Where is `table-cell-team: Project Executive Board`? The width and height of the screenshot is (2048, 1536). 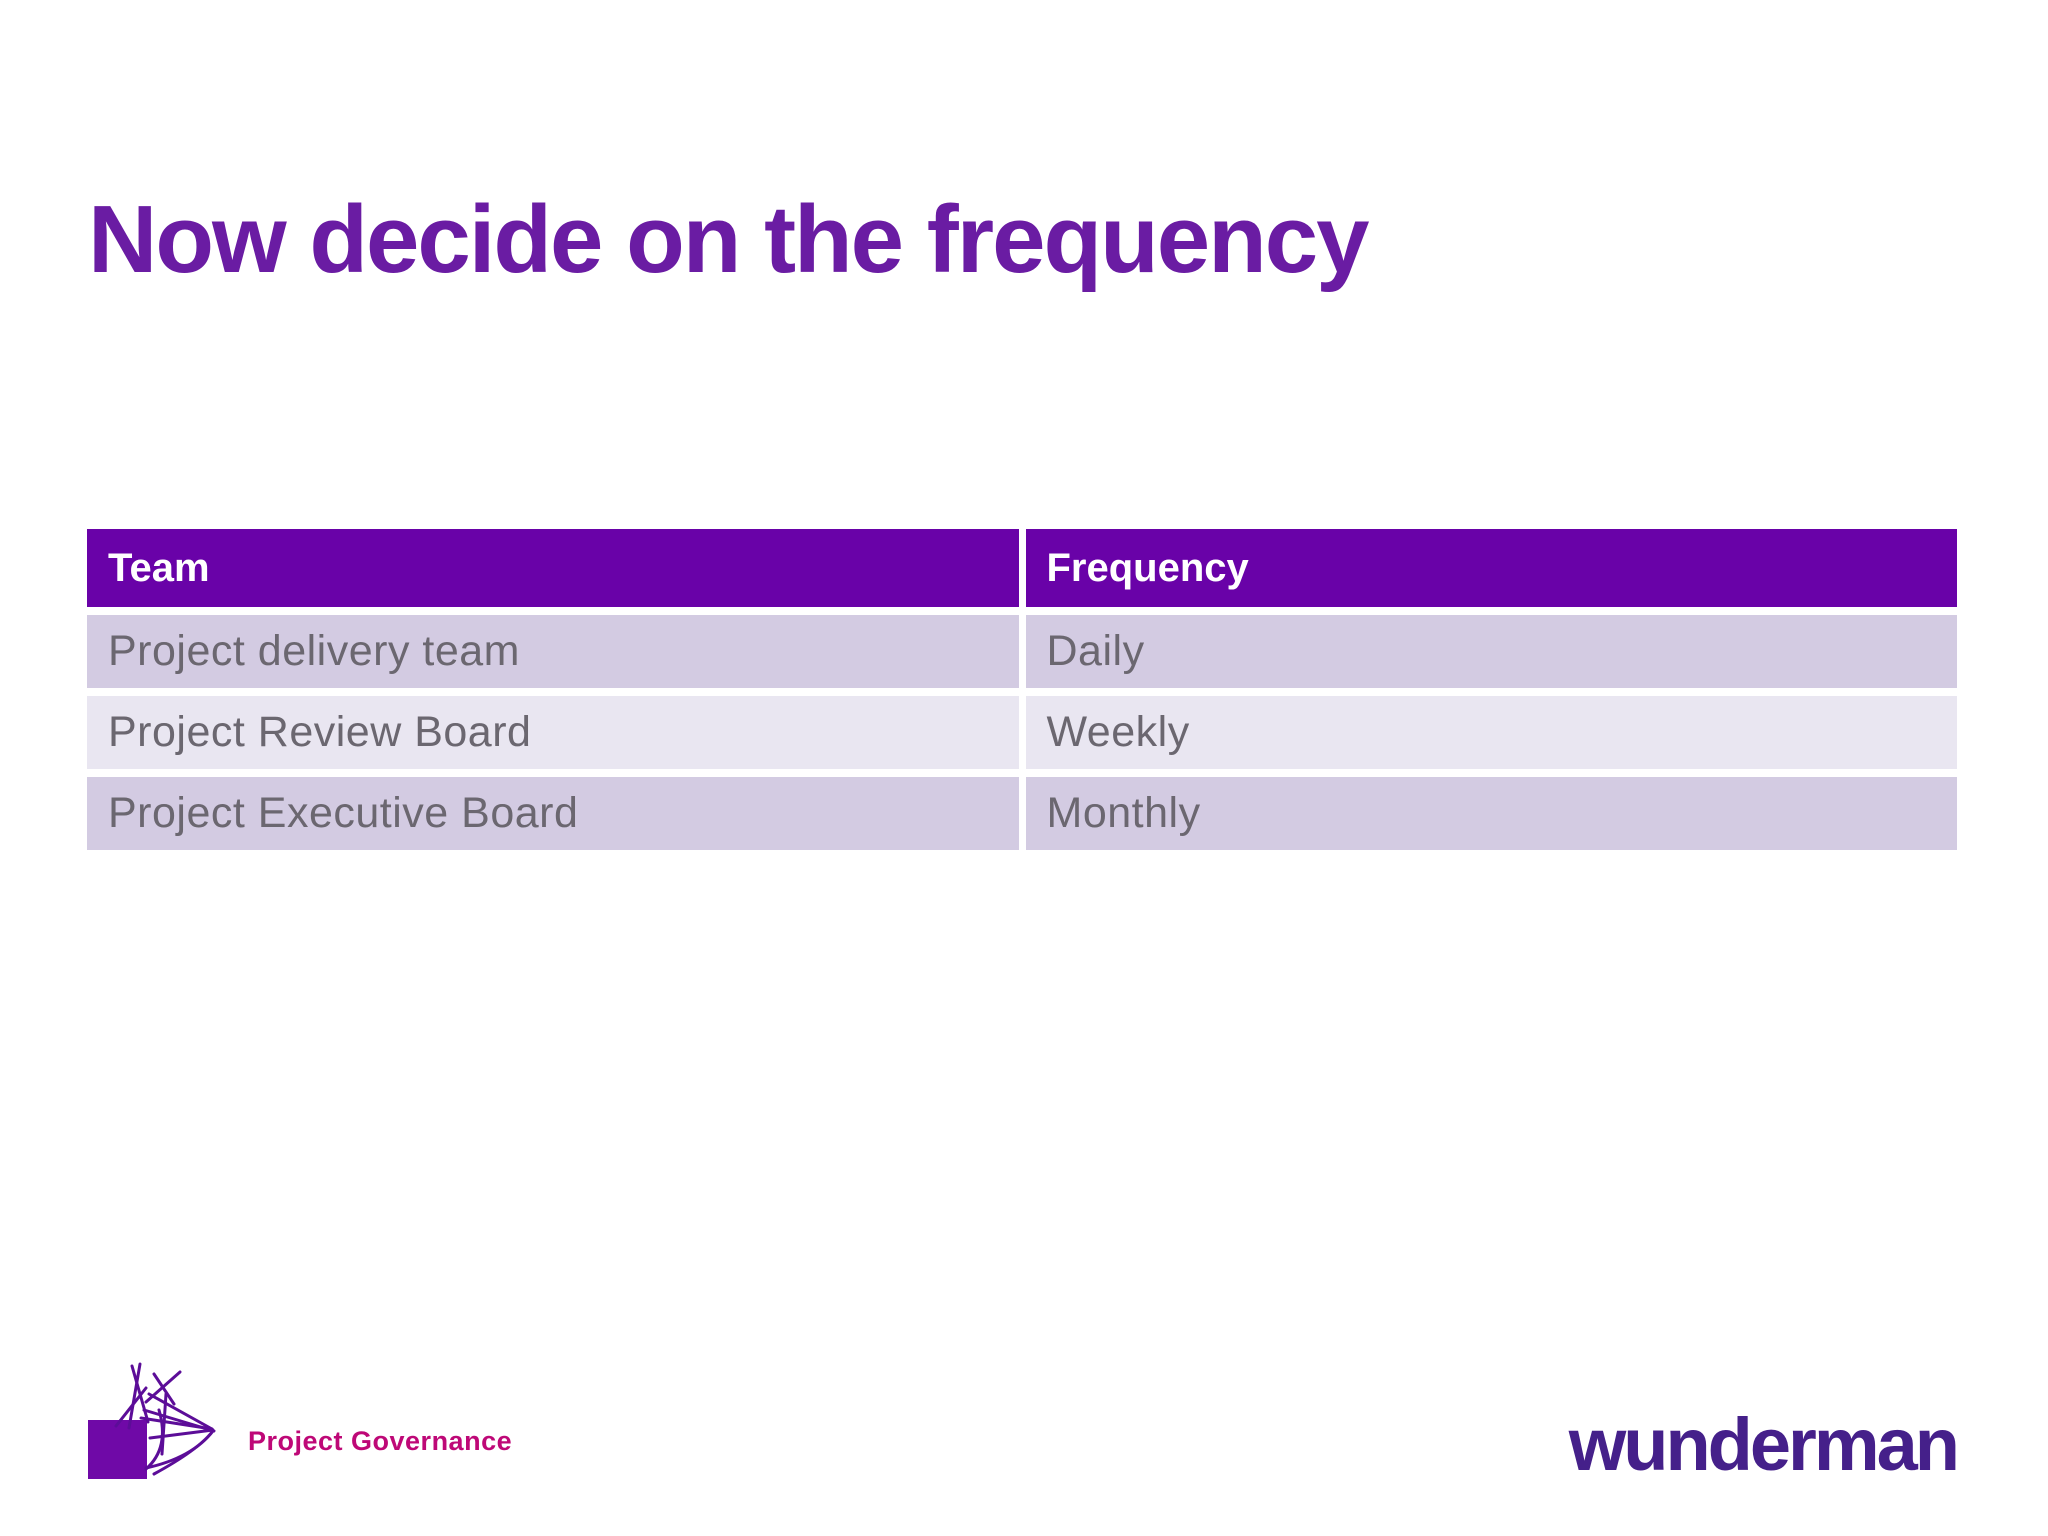
table-cell-team: Project Executive Board is located at coordinates (553, 813).